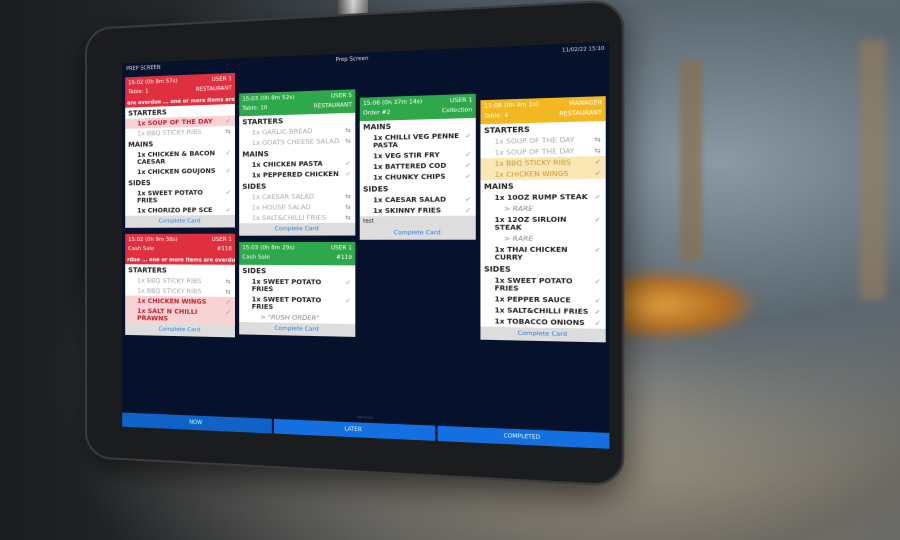  I want to click on order-item: 1x SKINNY FRIES ✓, so click(418, 211).